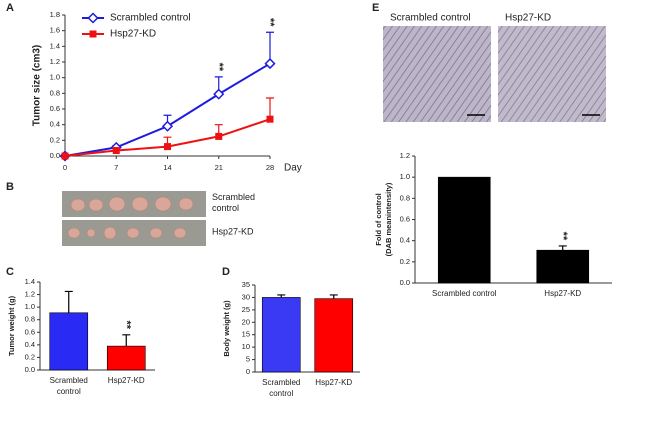 The height and width of the screenshot is (425, 650). What do you see at coordinates (293, 168) in the screenshot?
I see `x-axis-label: Day` at bounding box center [293, 168].